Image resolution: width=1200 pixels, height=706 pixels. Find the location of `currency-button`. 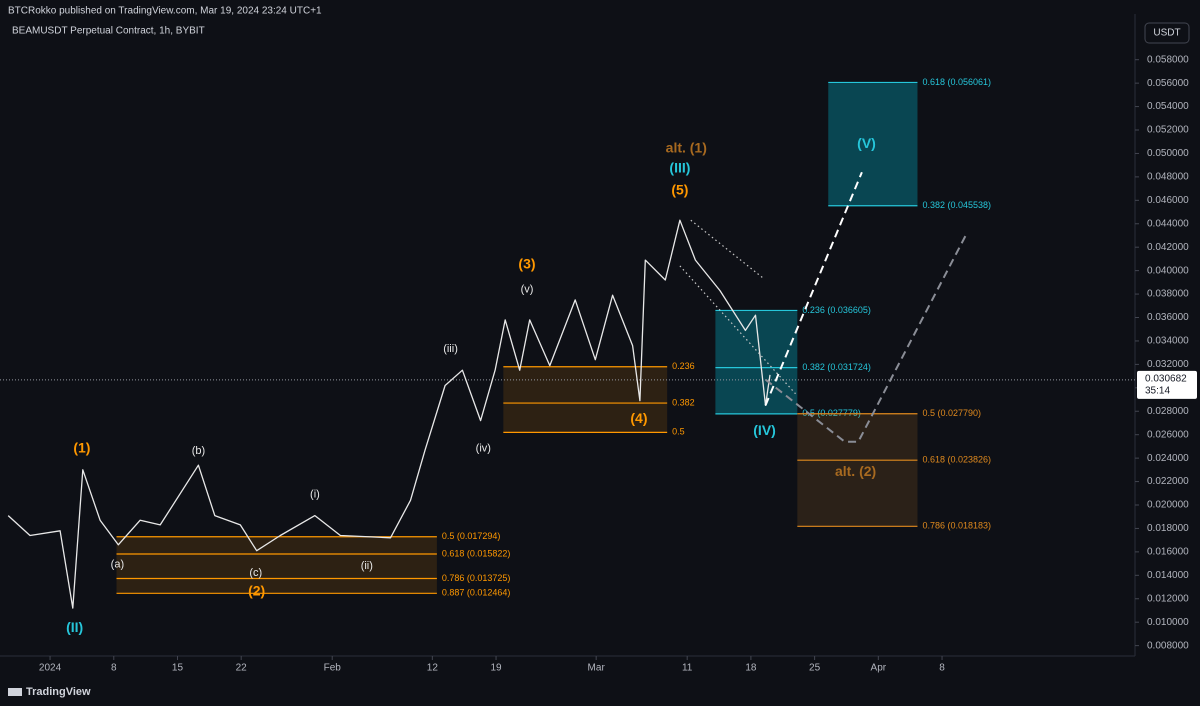

currency-button is located at coordinates (1167, 33).